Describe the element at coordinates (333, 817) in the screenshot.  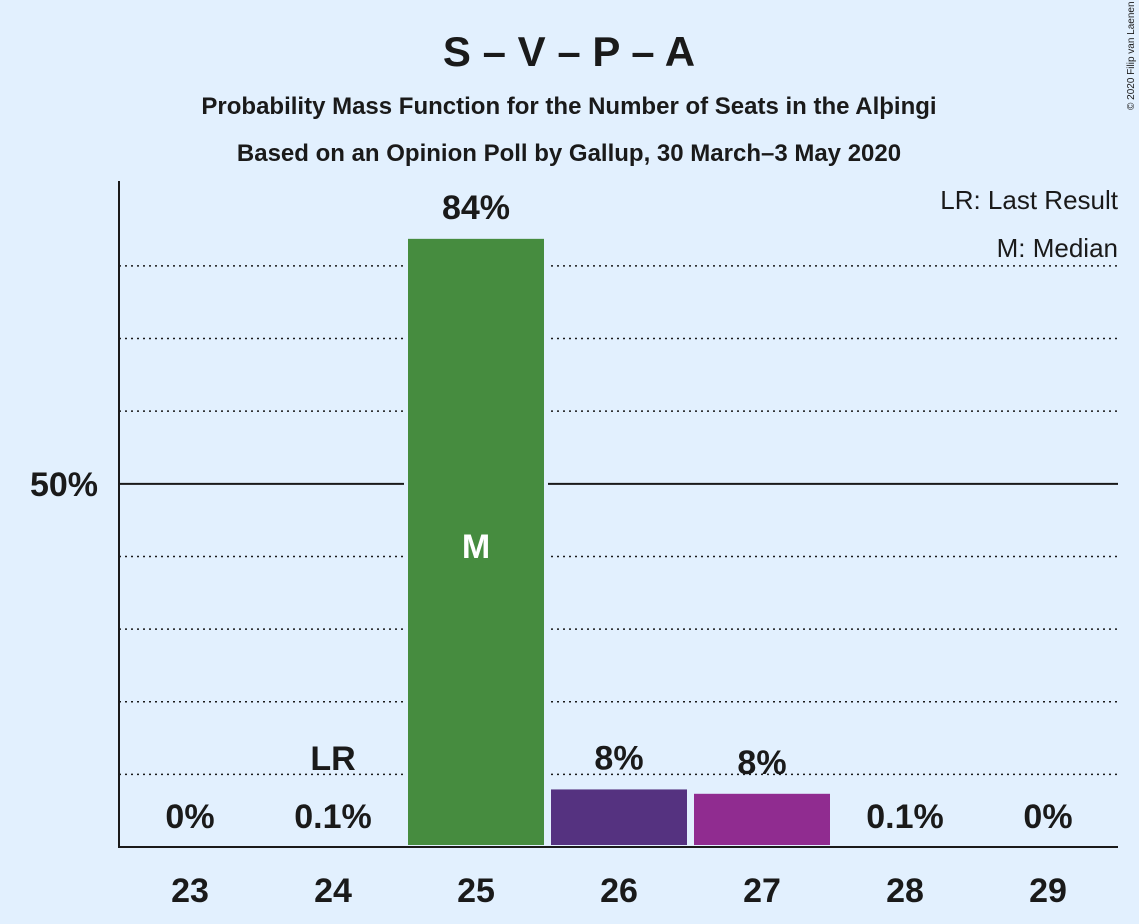
I see `value-label-24: 0.1%` at that location.